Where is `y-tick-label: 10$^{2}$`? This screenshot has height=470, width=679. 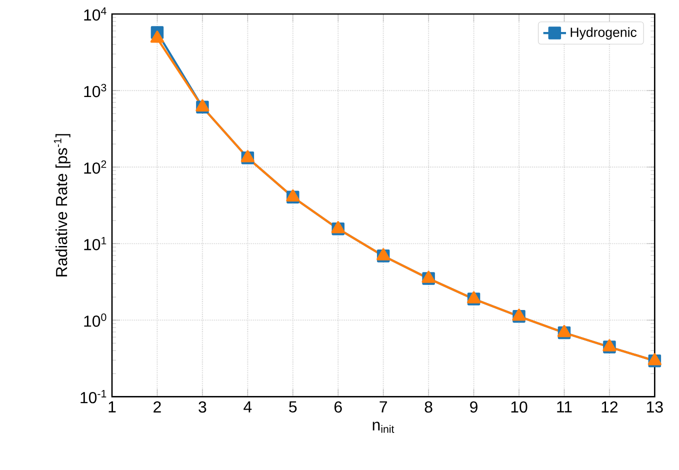
y-tick-label: 10$^{2}$ is located at coordinates (95, 167).